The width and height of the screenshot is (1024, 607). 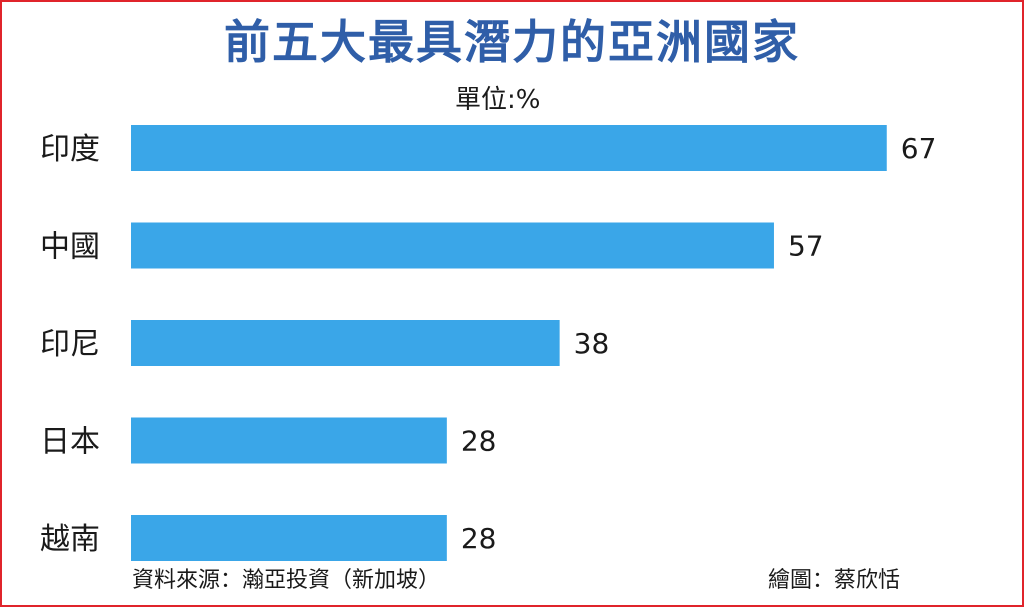 What do you see at coordinates (592, 343) in the screenshot?
I see `value-label: 38` at bounding box center [592, 343].